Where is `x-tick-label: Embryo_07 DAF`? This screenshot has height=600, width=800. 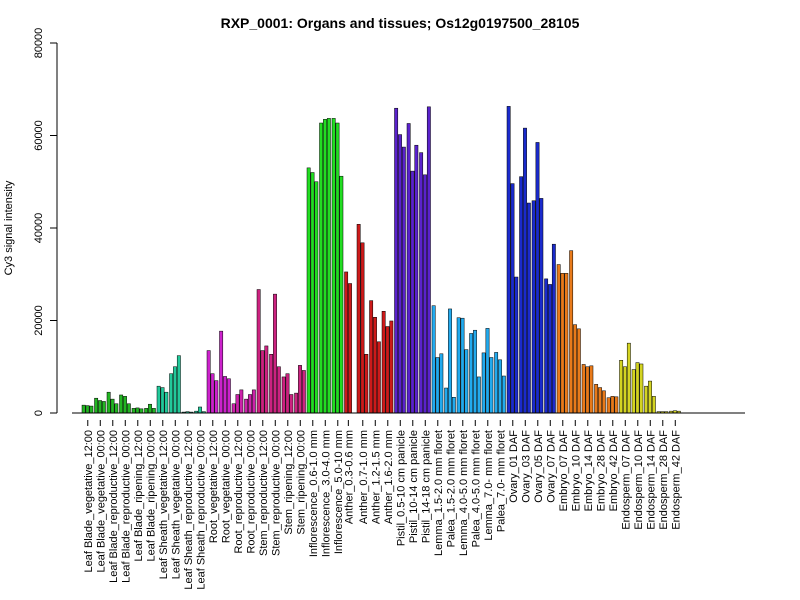
x-tick-label: Embryo_07 DAF is located at coordinates (564, 471).